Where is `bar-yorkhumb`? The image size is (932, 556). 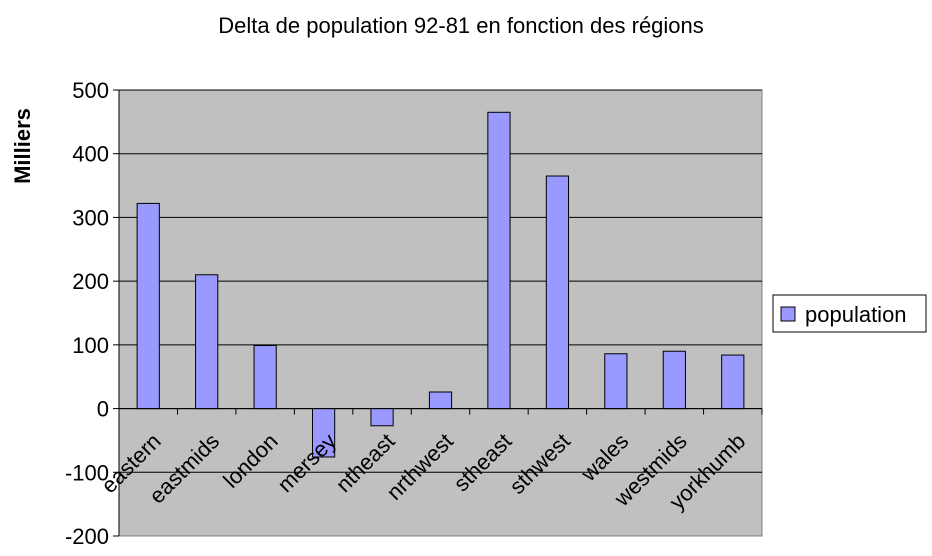
bar-yorkhumb is located at coordinates (733, 382).